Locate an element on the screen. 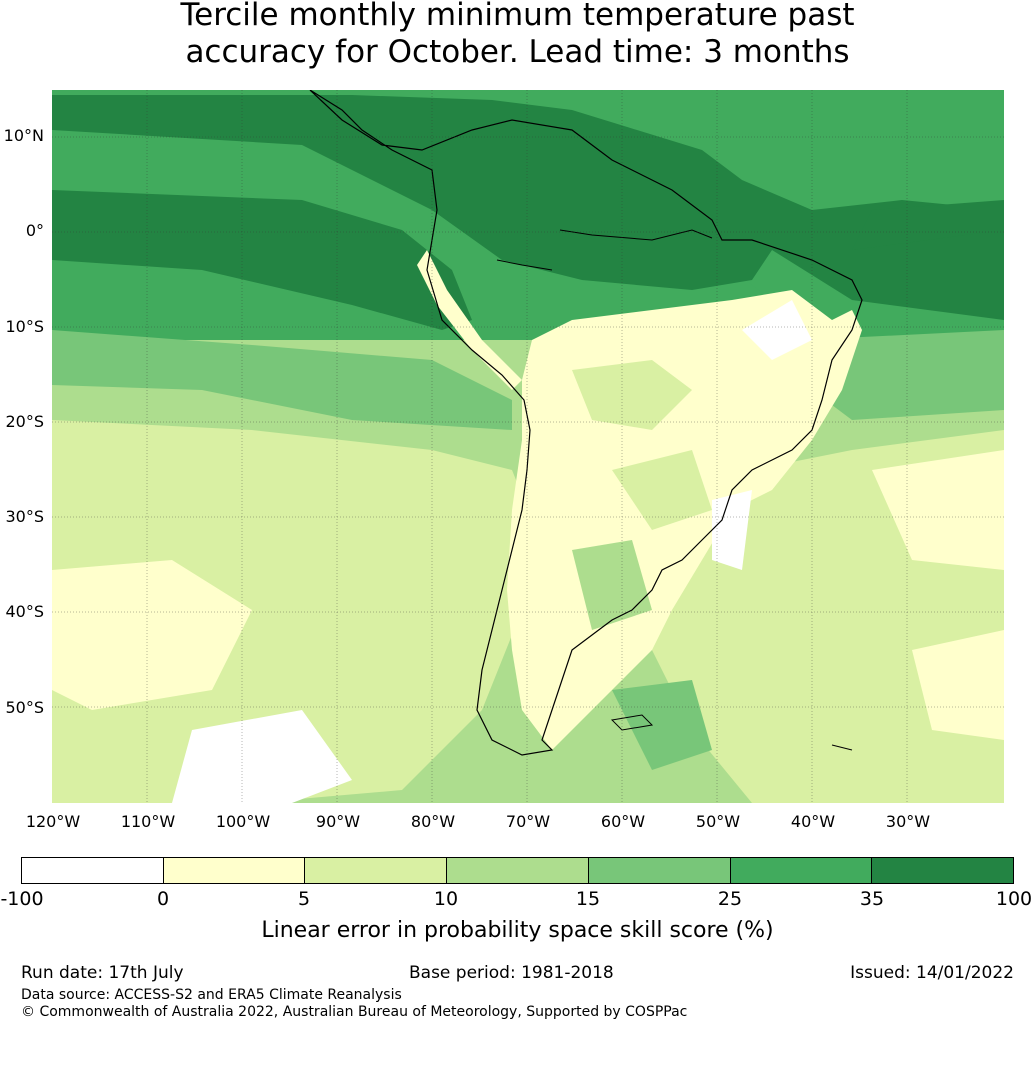 The image size is (1035, 1065). lon-label-90w: 90°W is located at coordinates (338, 821).